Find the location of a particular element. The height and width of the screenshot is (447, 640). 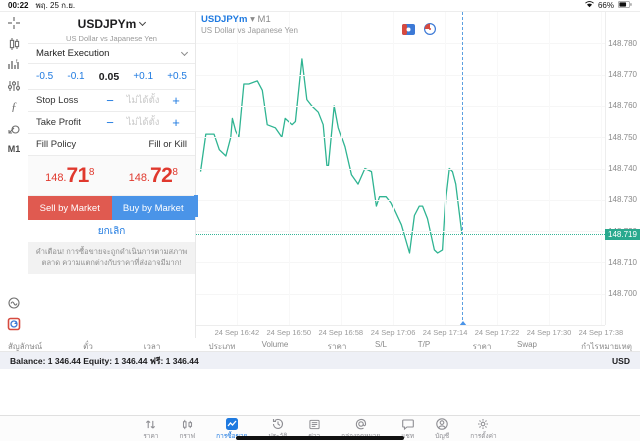

sell-price: 148. 71 8 is located at coordinates (70, 175).